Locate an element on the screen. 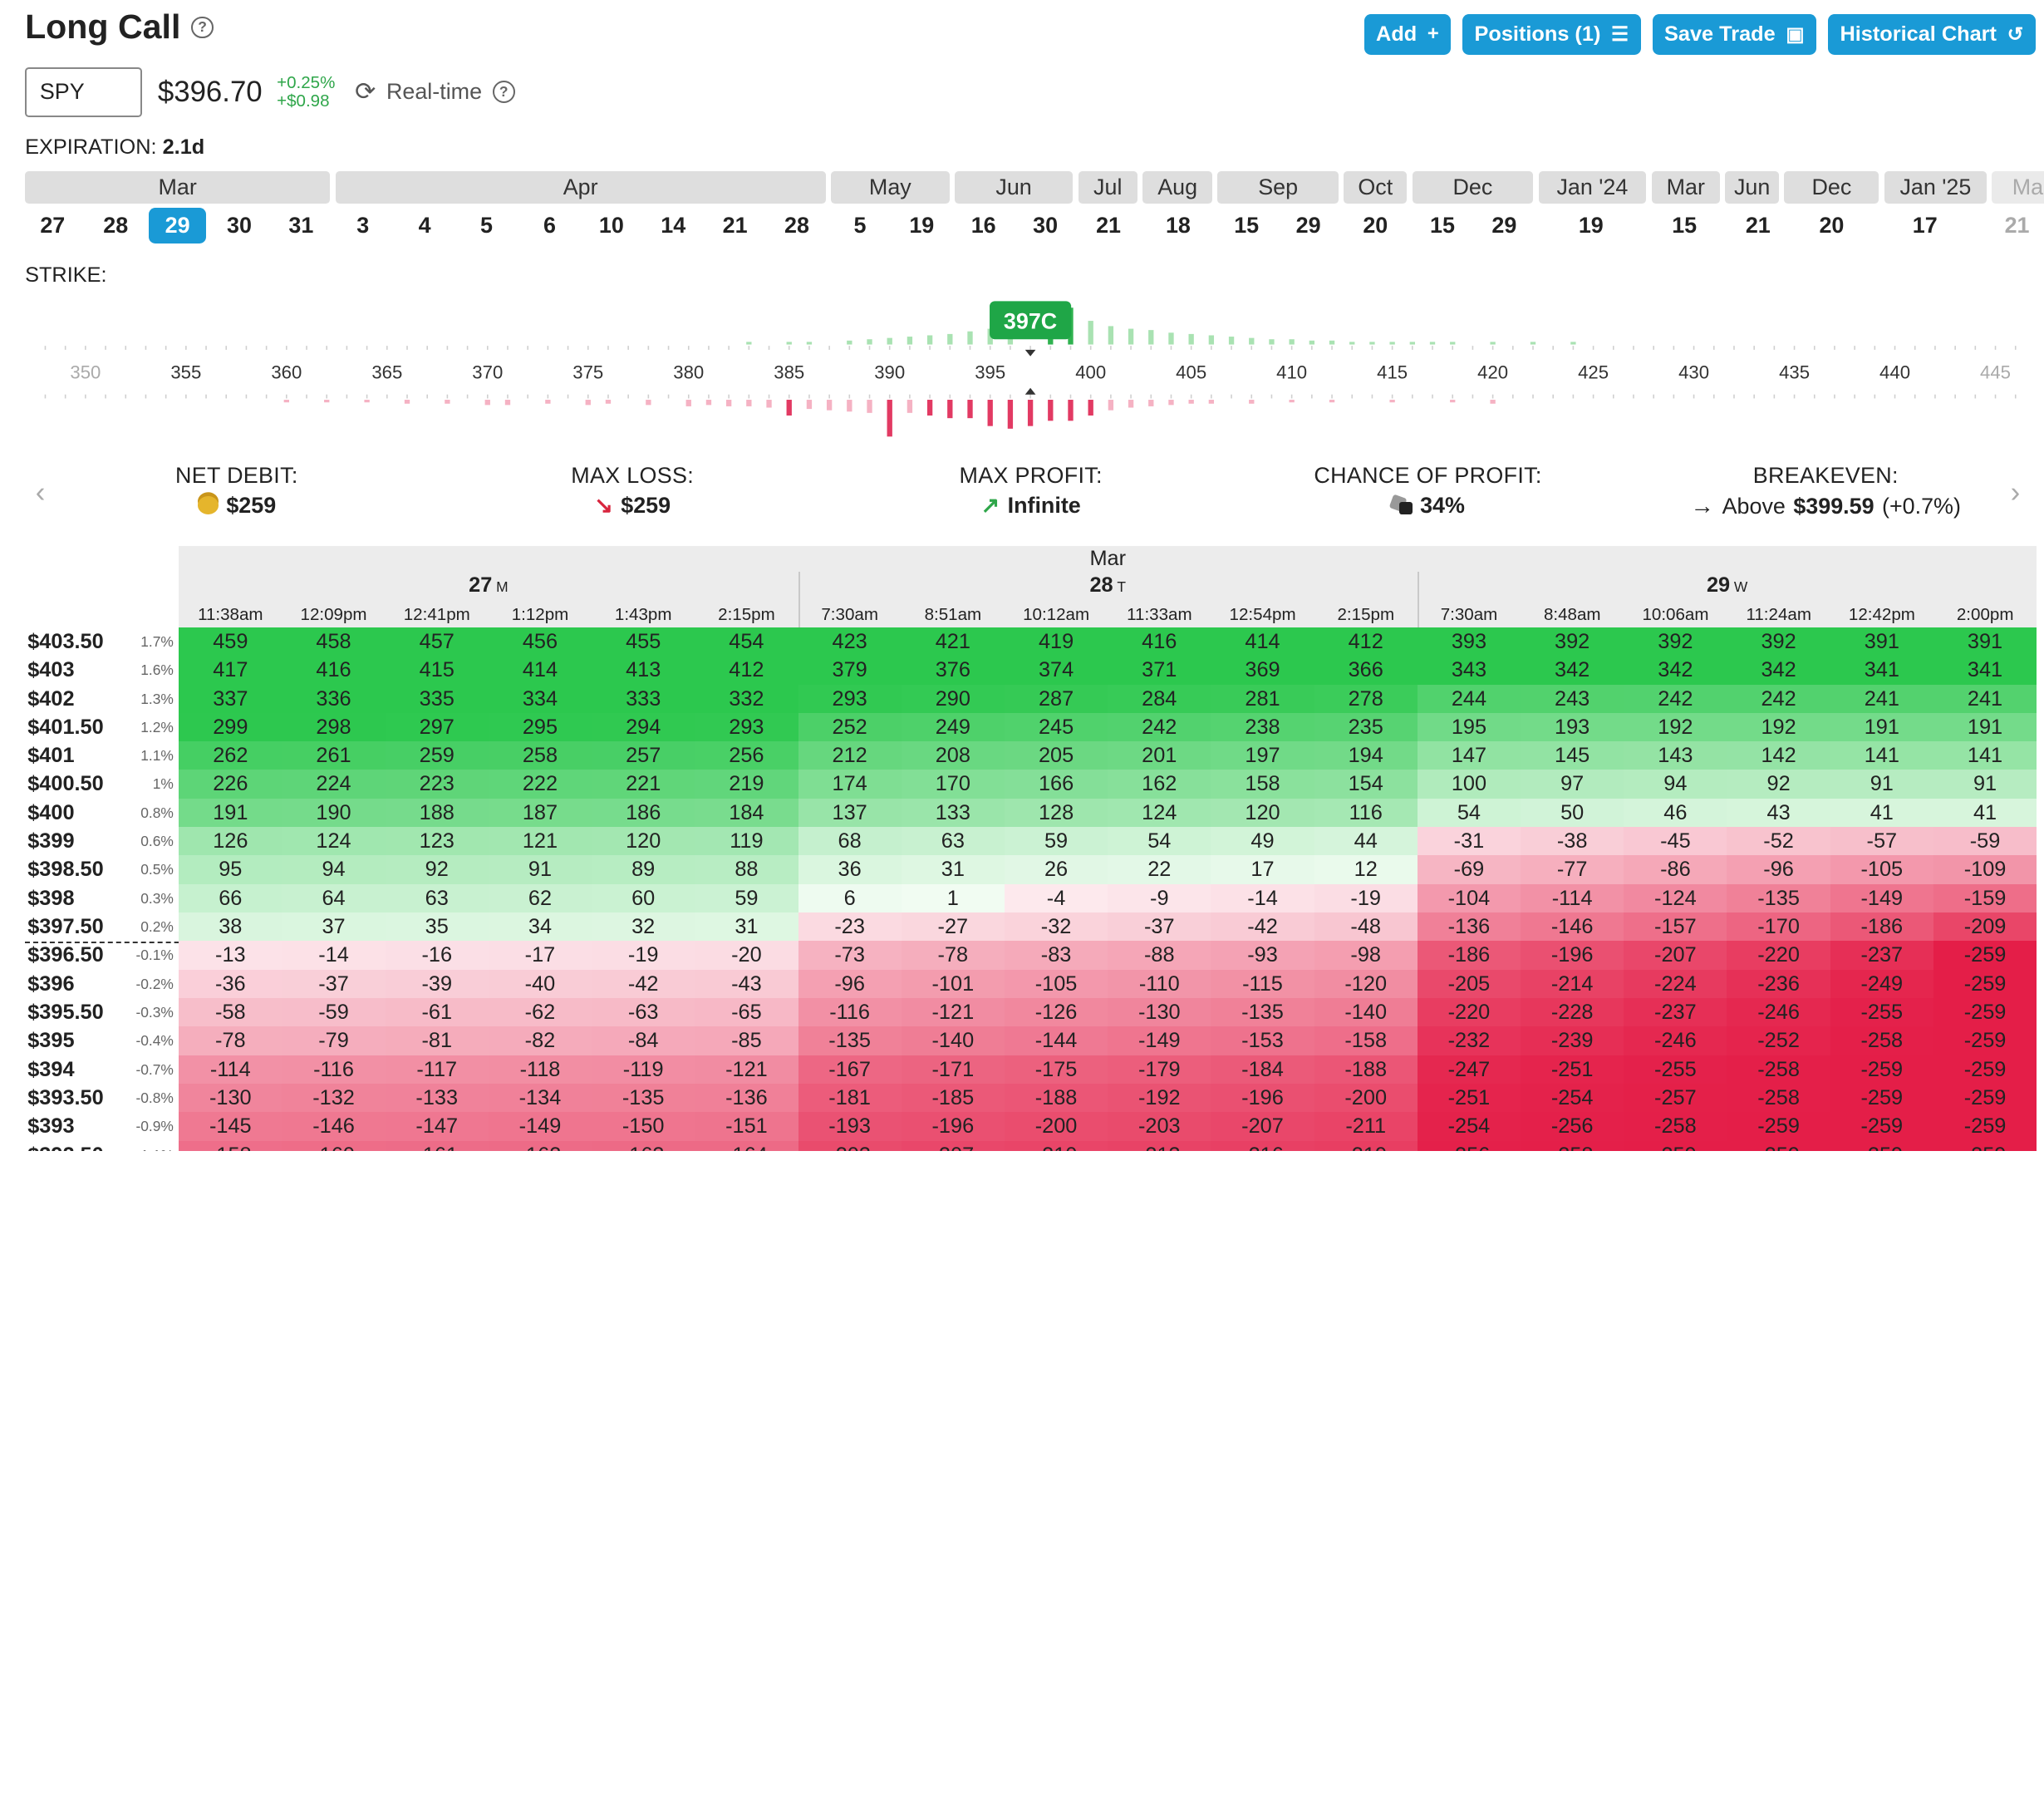 Image resolution: width=2044 pixels, height=1820 pixels. add-button: Add + is located at coordinates (1407, 35).